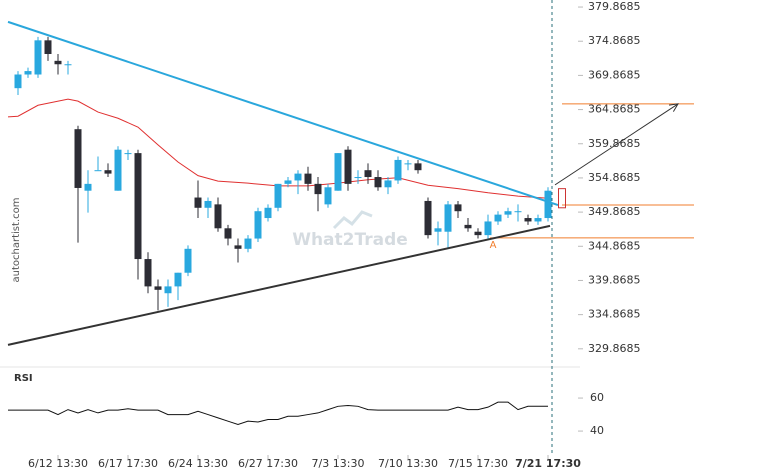 The image size is (760, 475). What do you see at coordinates (198, 463) in the screenshot?
I see `x-tick-label: 6/24 13:30` at bounding box center [198, 463].